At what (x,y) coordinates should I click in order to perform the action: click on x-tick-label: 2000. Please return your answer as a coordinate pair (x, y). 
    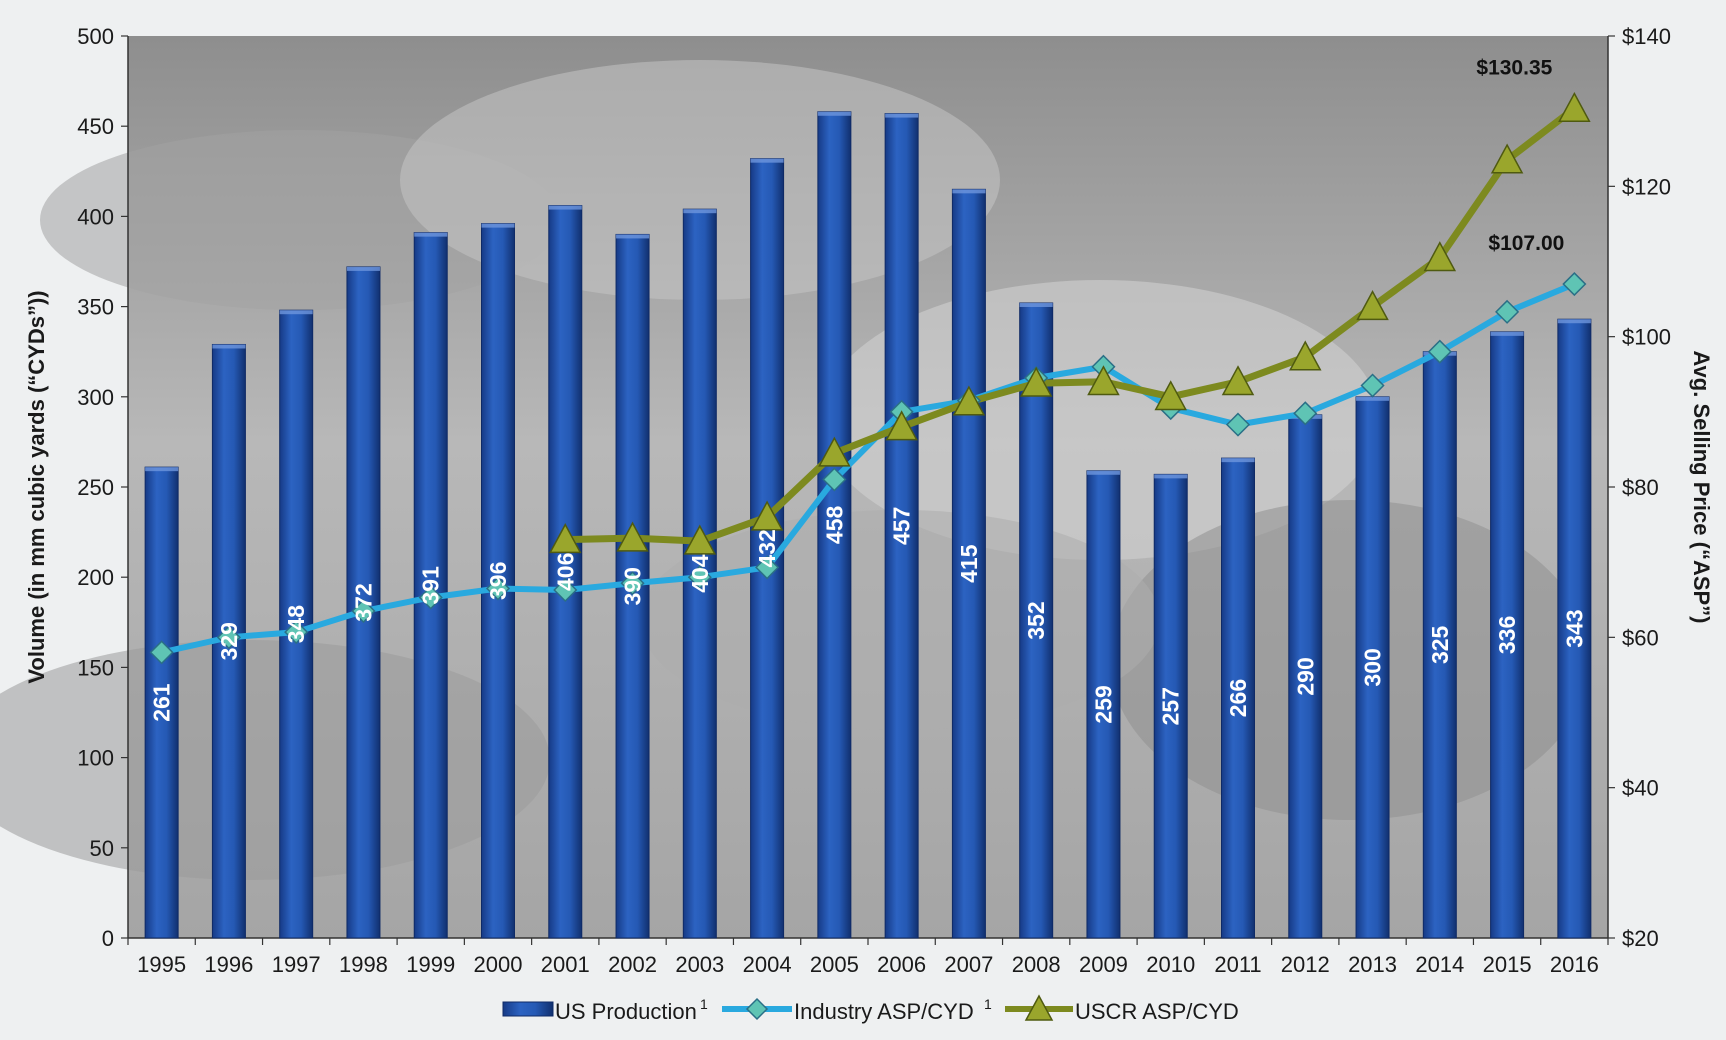
    Looking at the image, I should click on (498, 964).